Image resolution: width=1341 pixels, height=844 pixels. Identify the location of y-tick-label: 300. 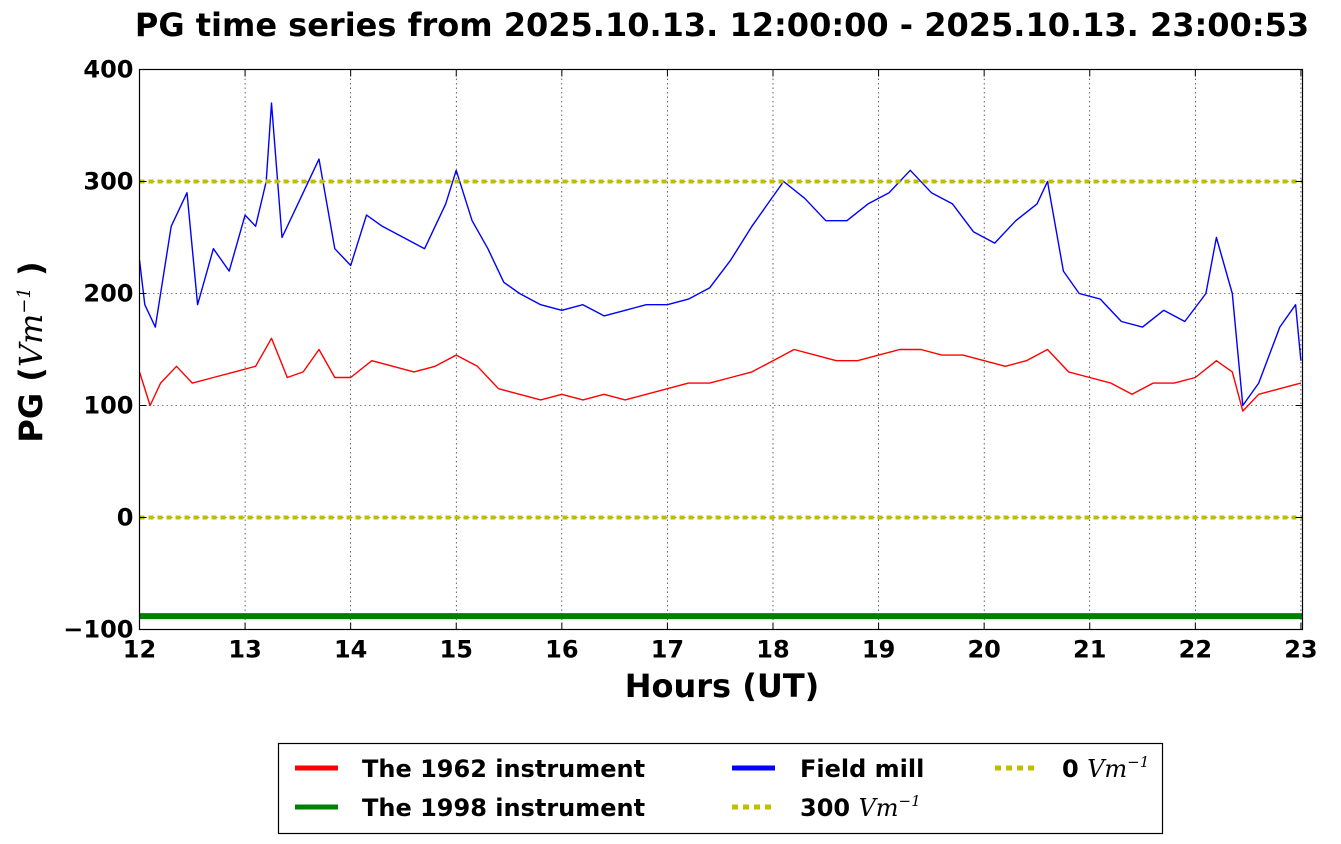
(108, 182).